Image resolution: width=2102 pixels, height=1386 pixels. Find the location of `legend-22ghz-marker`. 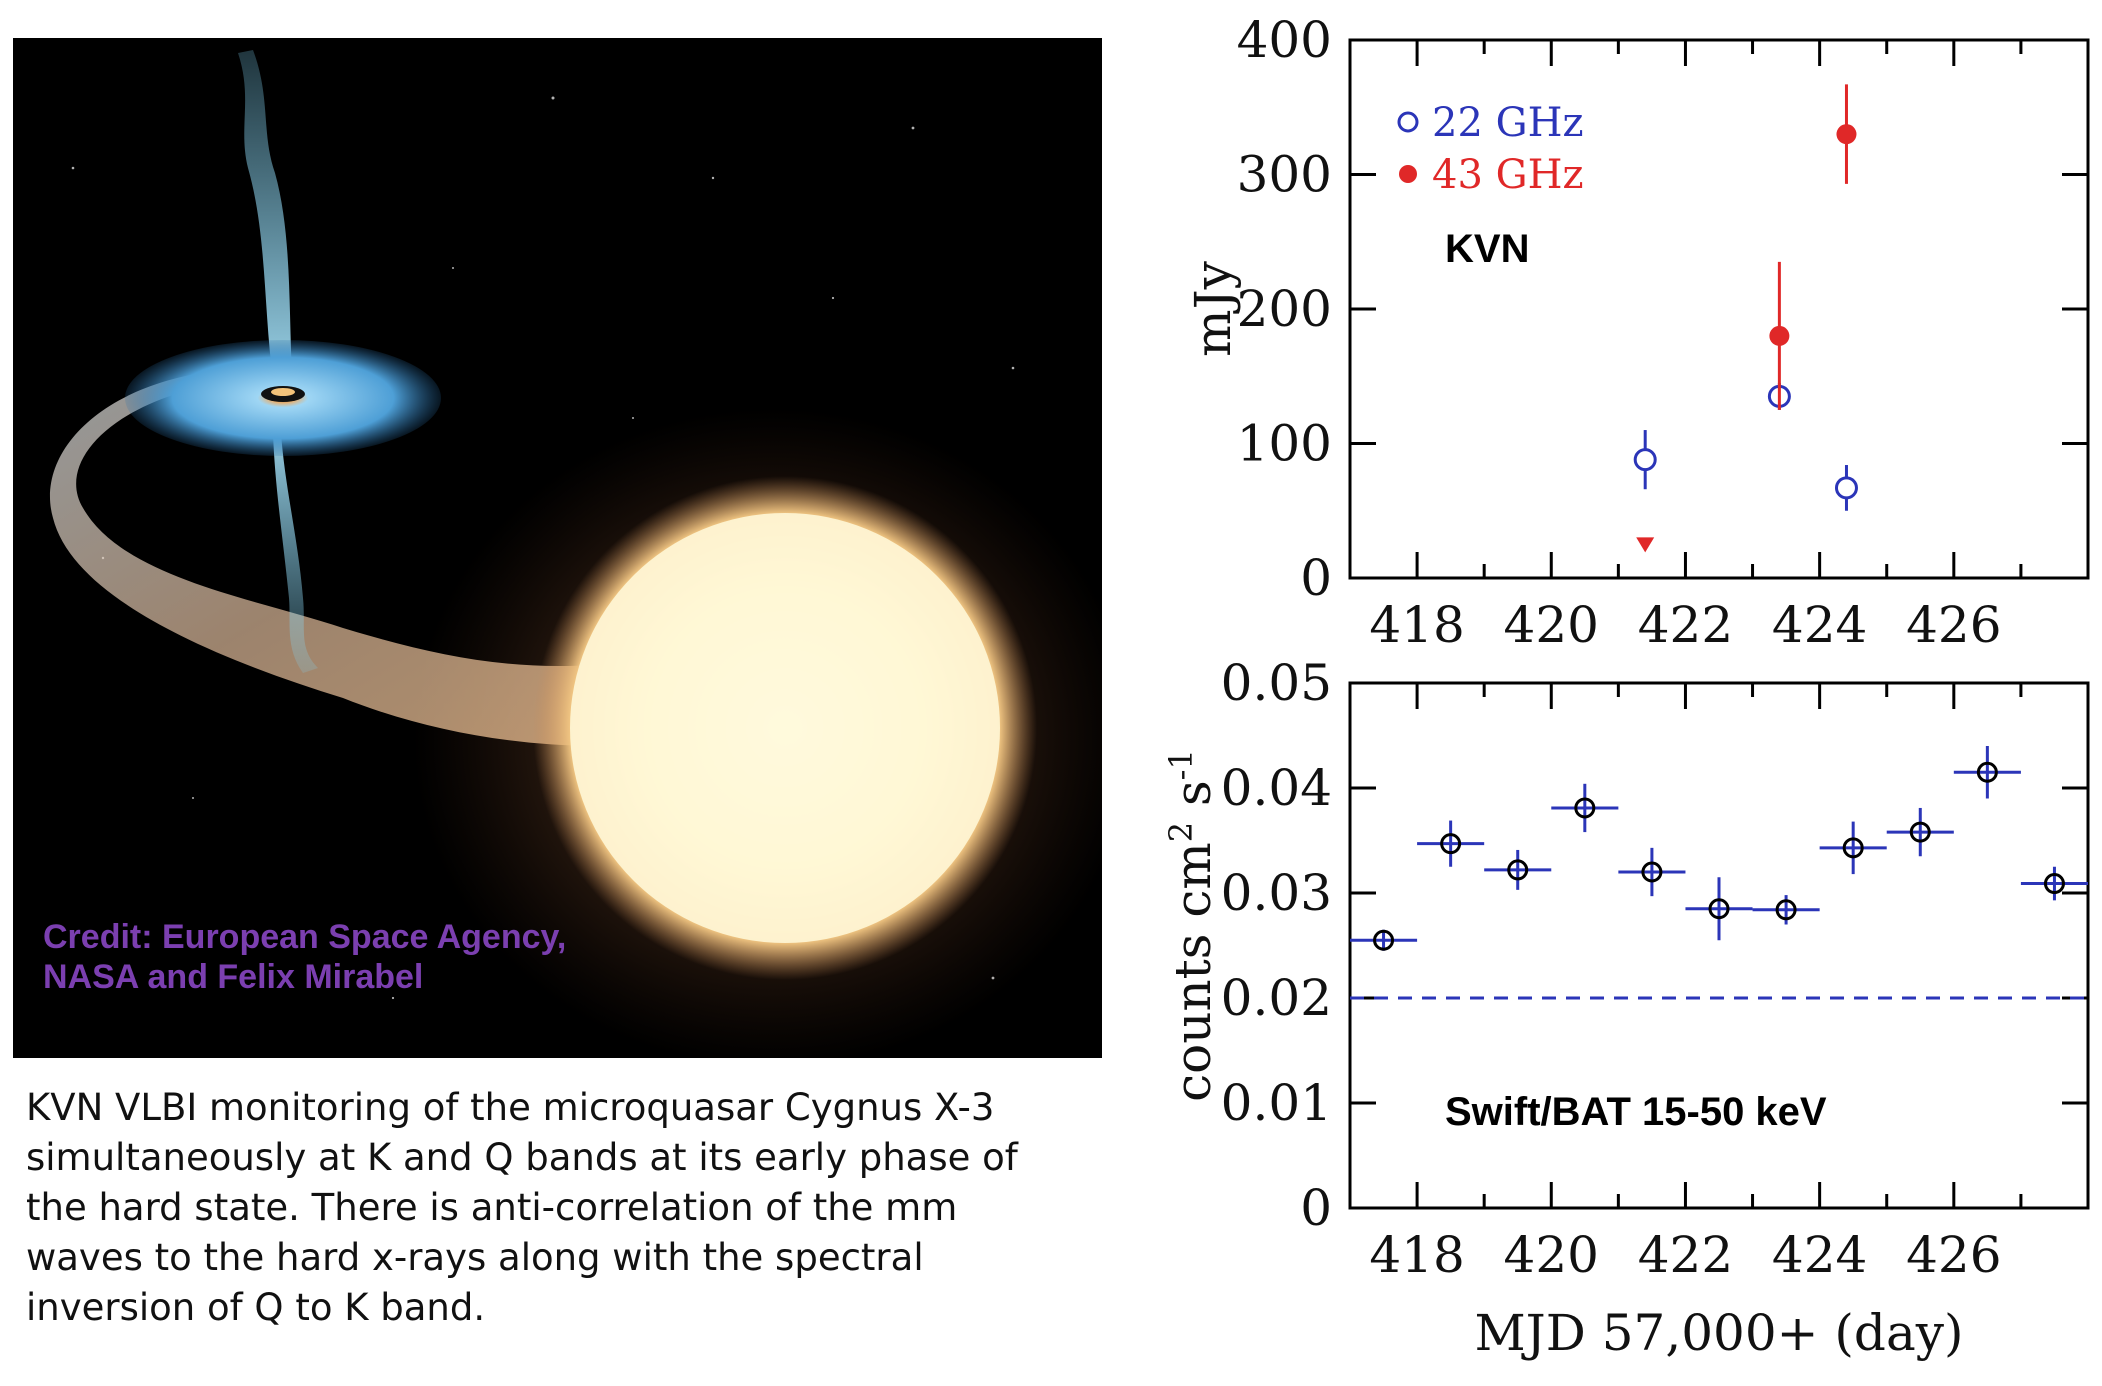

legend-22ghz-marker is located at coordinates (1408, 122).